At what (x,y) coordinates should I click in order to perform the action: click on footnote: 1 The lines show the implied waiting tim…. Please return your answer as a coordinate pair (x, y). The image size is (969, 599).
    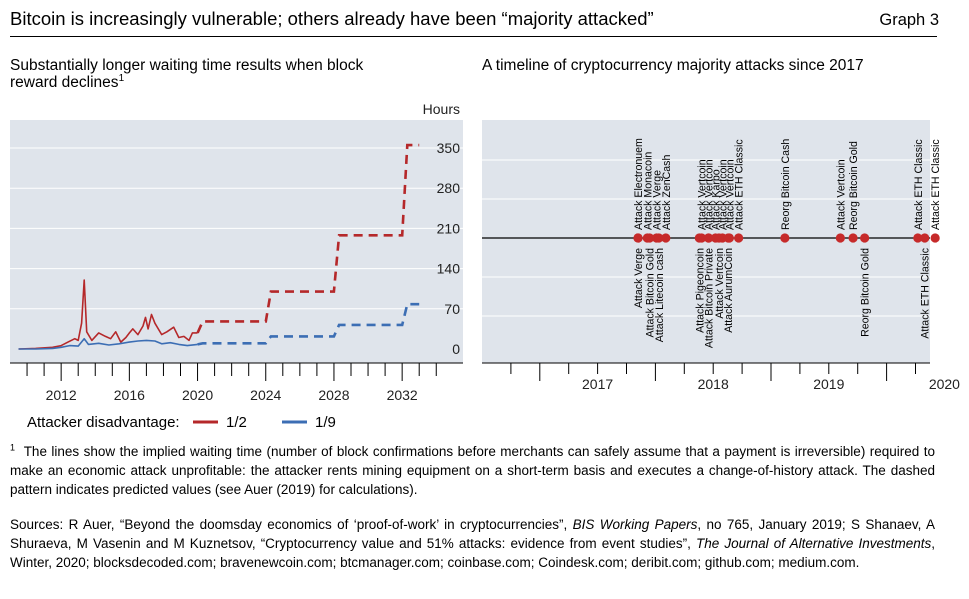
    Looking at the image, I should click on (472, 470).